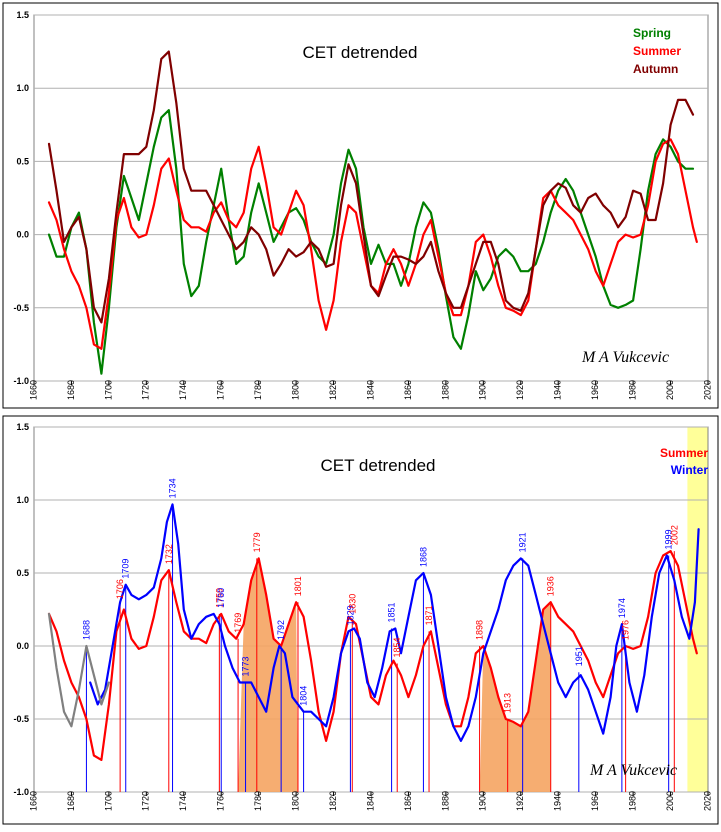 The width and height of the screenshot is (721, 832). Describe the element at coordinates (397, 647) in the screenshot. I see `year-label: 1854` at that location.